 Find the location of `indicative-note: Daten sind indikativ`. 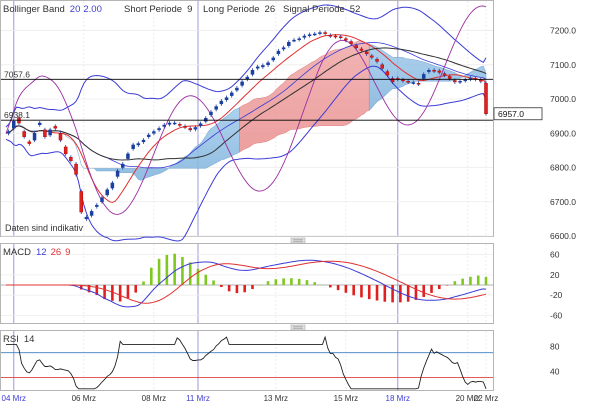

indicative-note: Daten sind indikativ is located at coordinates (44, 228).